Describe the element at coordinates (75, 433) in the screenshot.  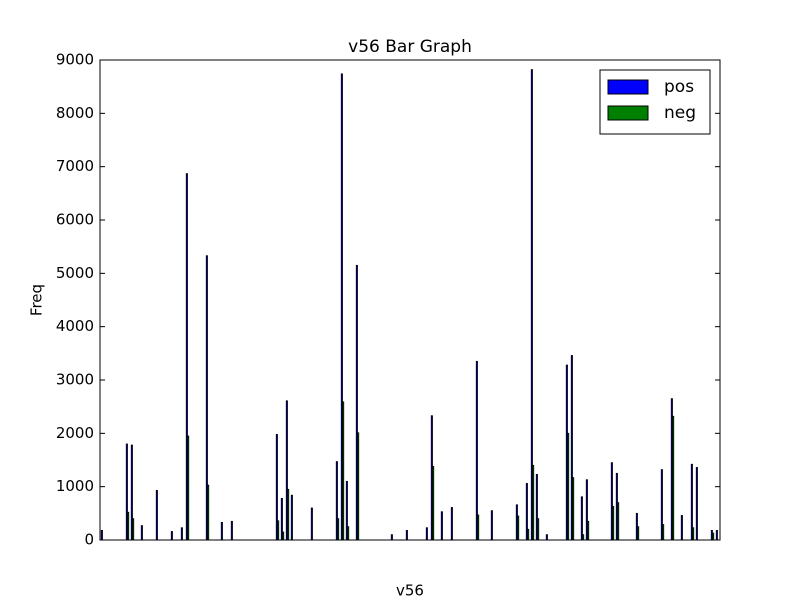
I see `y-tick-label: 2000` at that location.